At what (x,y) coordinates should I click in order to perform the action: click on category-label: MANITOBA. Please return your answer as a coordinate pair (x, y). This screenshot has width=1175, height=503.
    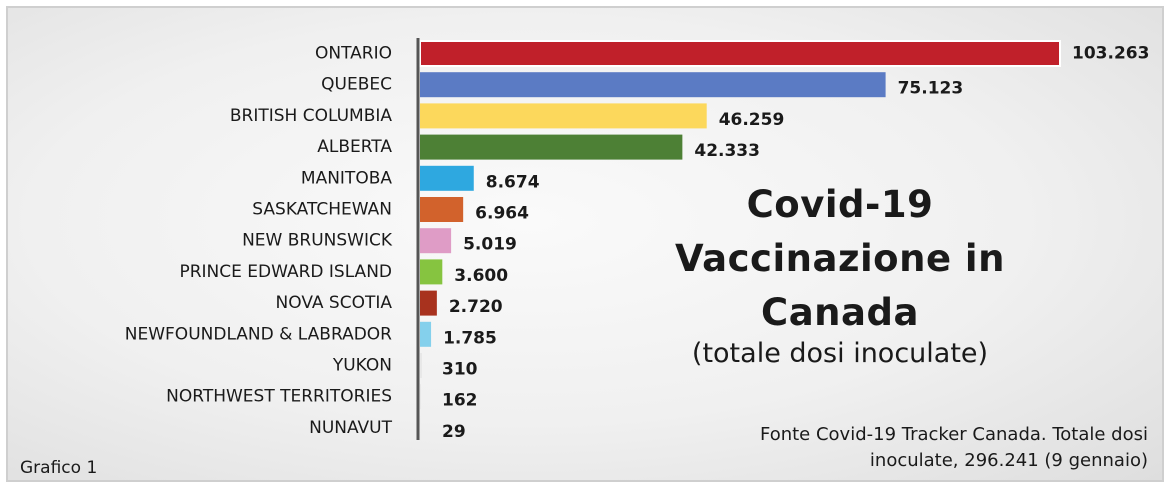
    Looking at the image, I should click on (346, 178).